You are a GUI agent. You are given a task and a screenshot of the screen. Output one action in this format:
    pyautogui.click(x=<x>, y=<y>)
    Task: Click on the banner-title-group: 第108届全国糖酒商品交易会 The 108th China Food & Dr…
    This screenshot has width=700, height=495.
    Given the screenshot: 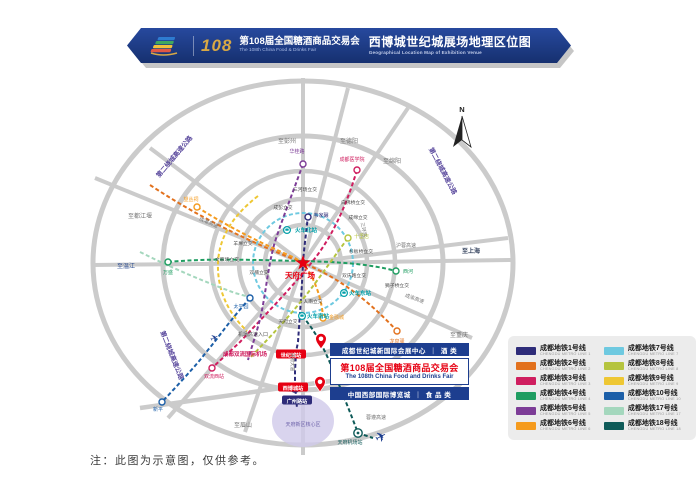 What is the action you would take?
    pyautogui.click(x=299, y=45)
    